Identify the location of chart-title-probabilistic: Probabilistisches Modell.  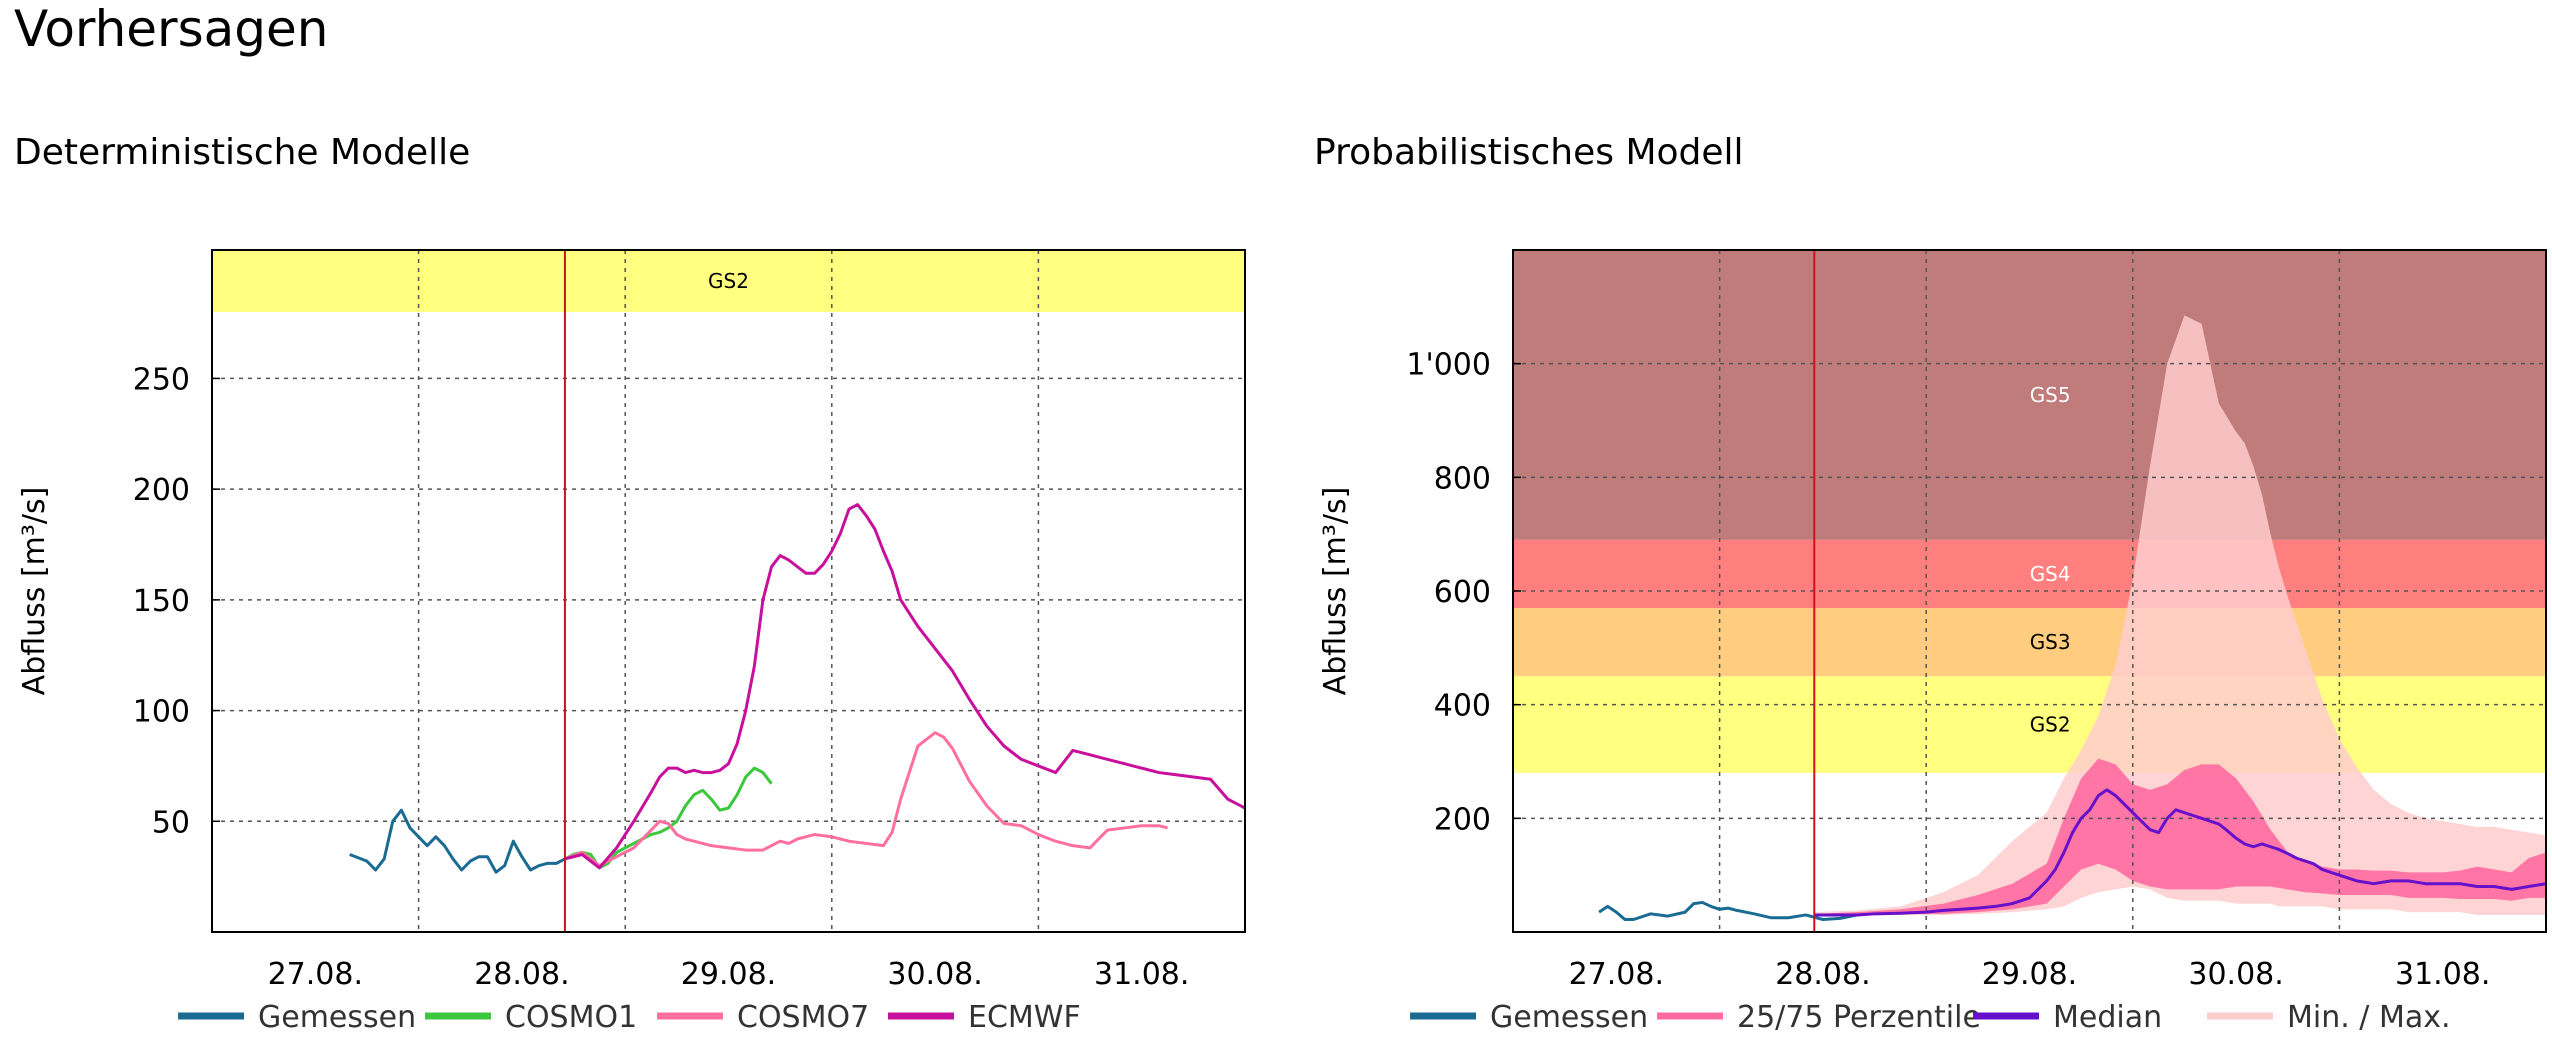
(1529, 152).